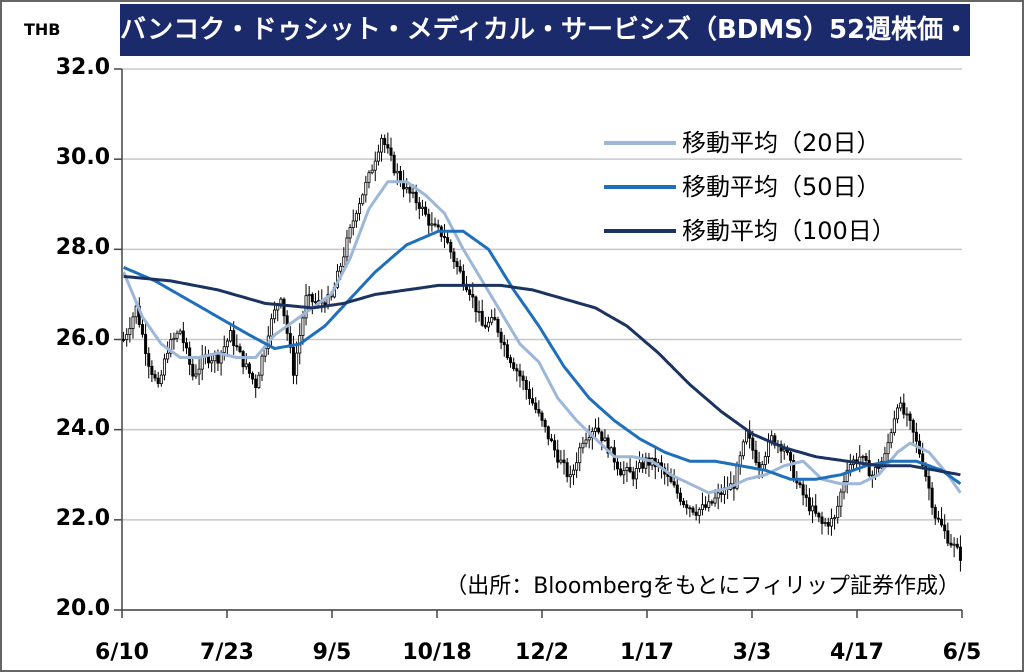 This screenshot has width=1024, height=672. Describe the element at coordinates (647, 652) in the screenshot. I see `x-tick-label: 1/17` at that location.